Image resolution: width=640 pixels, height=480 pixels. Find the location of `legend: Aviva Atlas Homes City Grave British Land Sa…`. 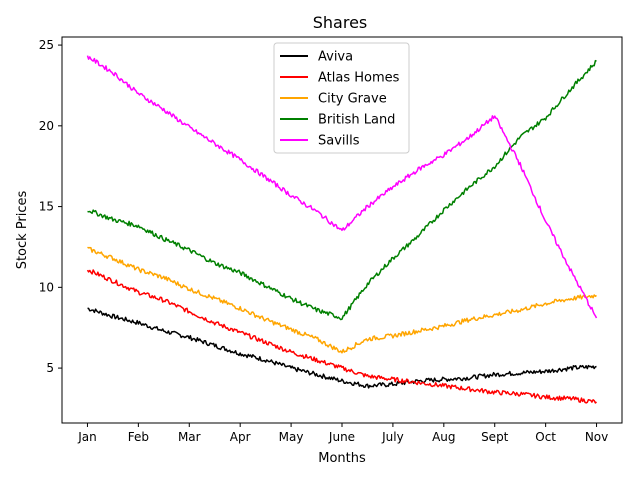

legend: Aviva Atlas Homes City Grave British Land Sa… is located at coordinates (341, 98).